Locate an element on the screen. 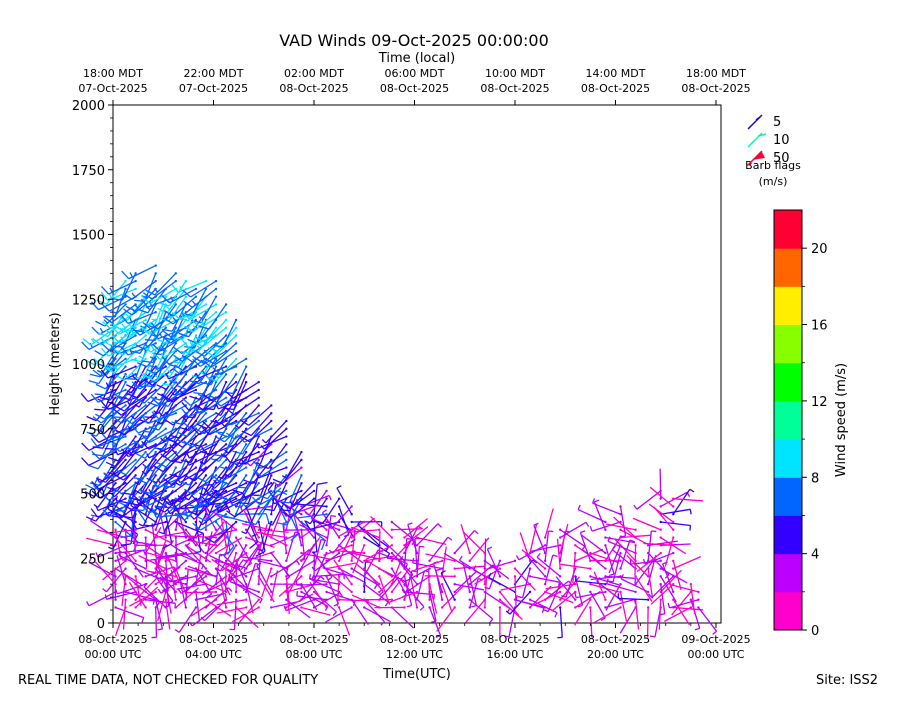  colorbar-tick-label: 20 is located at coordinates (819, 249).